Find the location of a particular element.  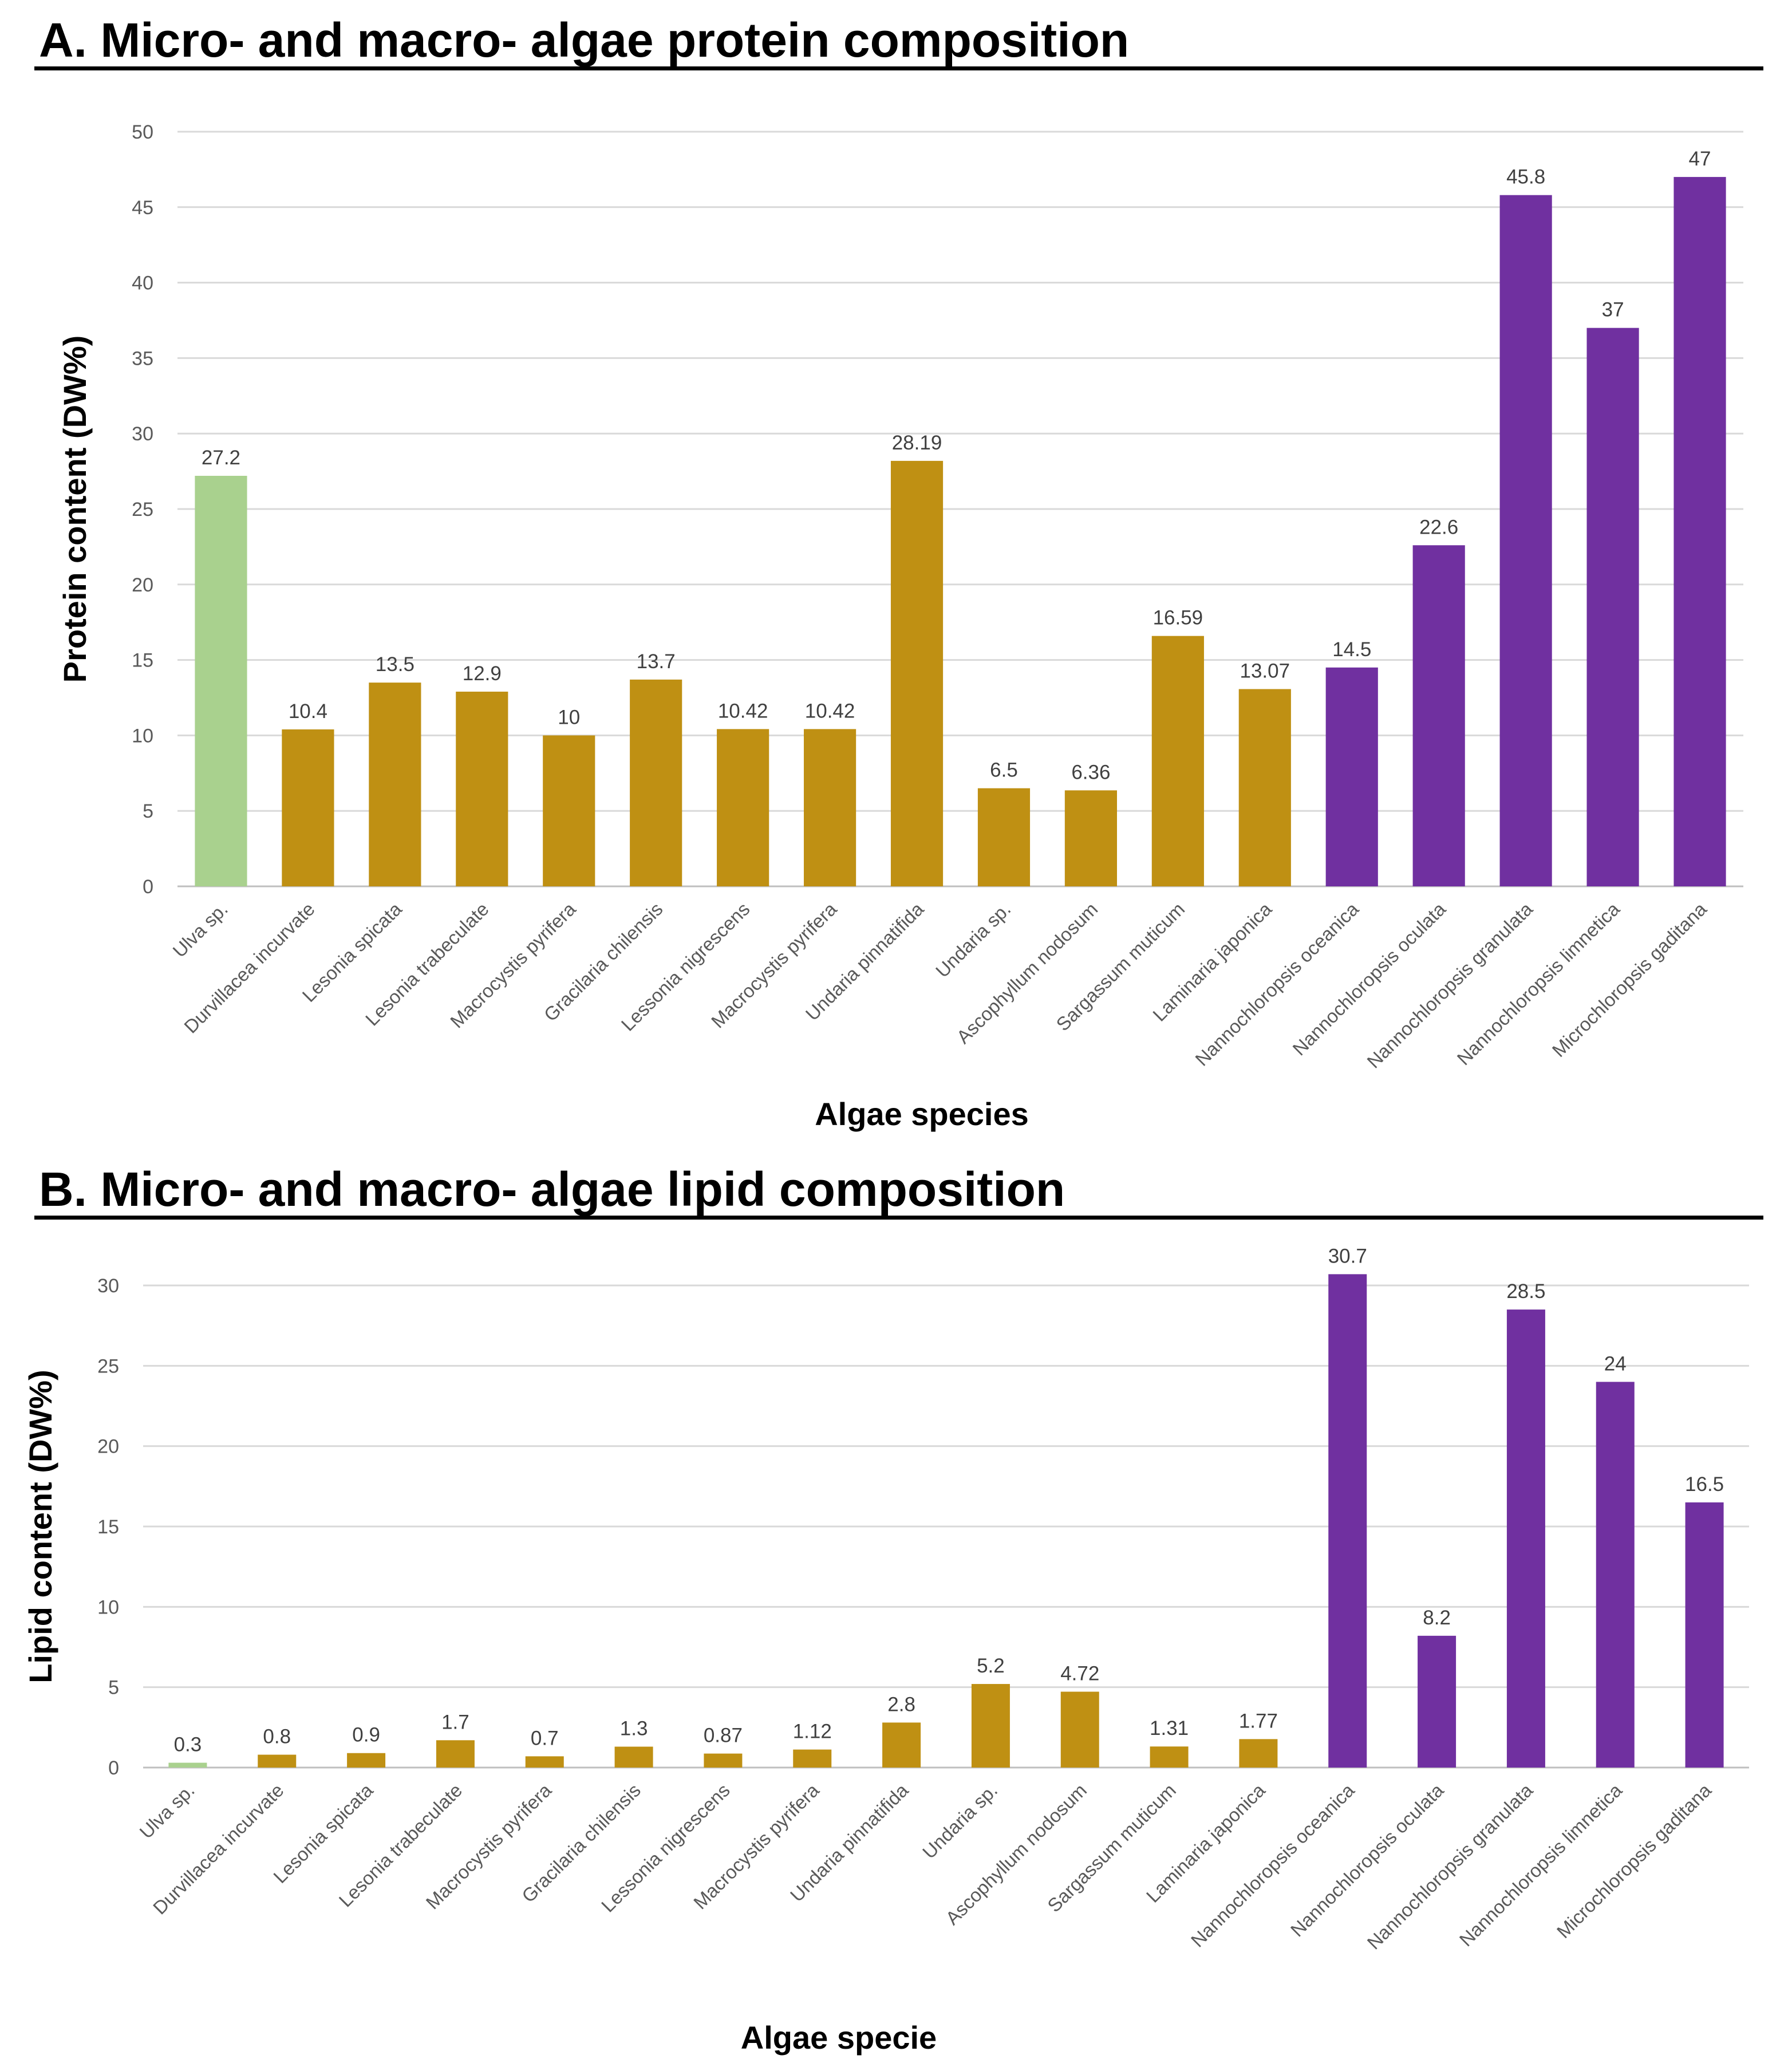

data-label: 1.7 is located at coordinates (455, 1722).